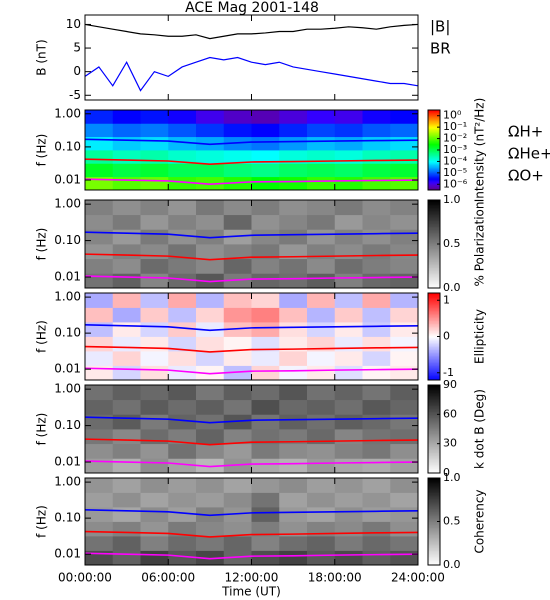  I want to click on colorbar-tick-label: 10⁻¹, so click(455, 126).